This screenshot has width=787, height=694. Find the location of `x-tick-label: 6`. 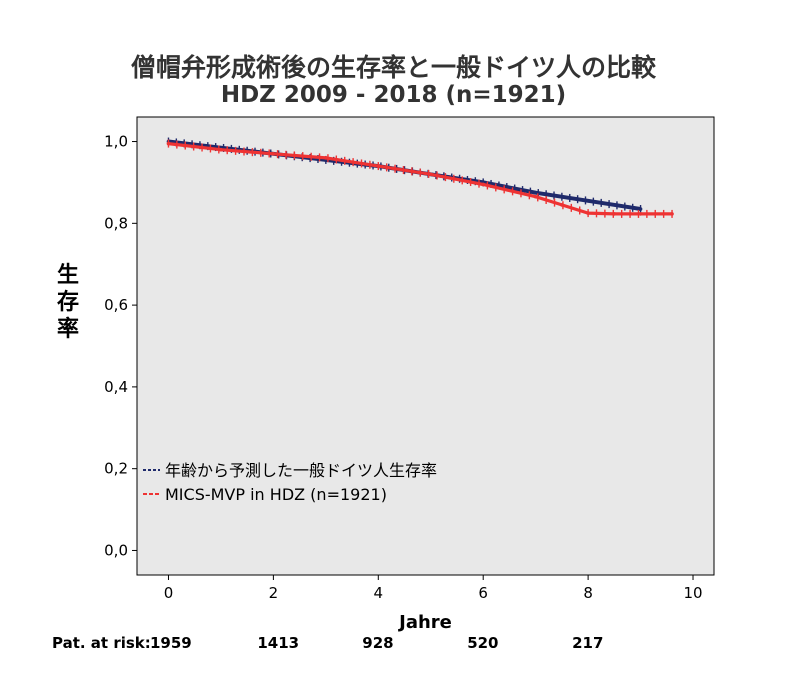

x-tick-label: 6 is located at coordinates (483, 593).